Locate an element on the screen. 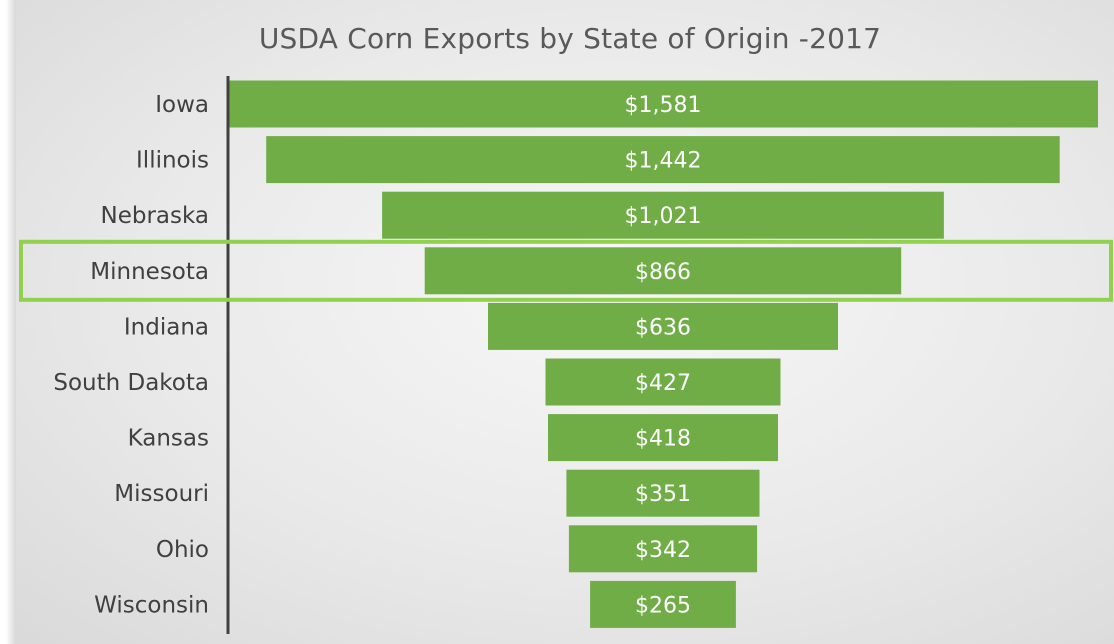 The height and width of the screenshot is (644, 1114). value-label: $265 is located at coordinates (663, 605).